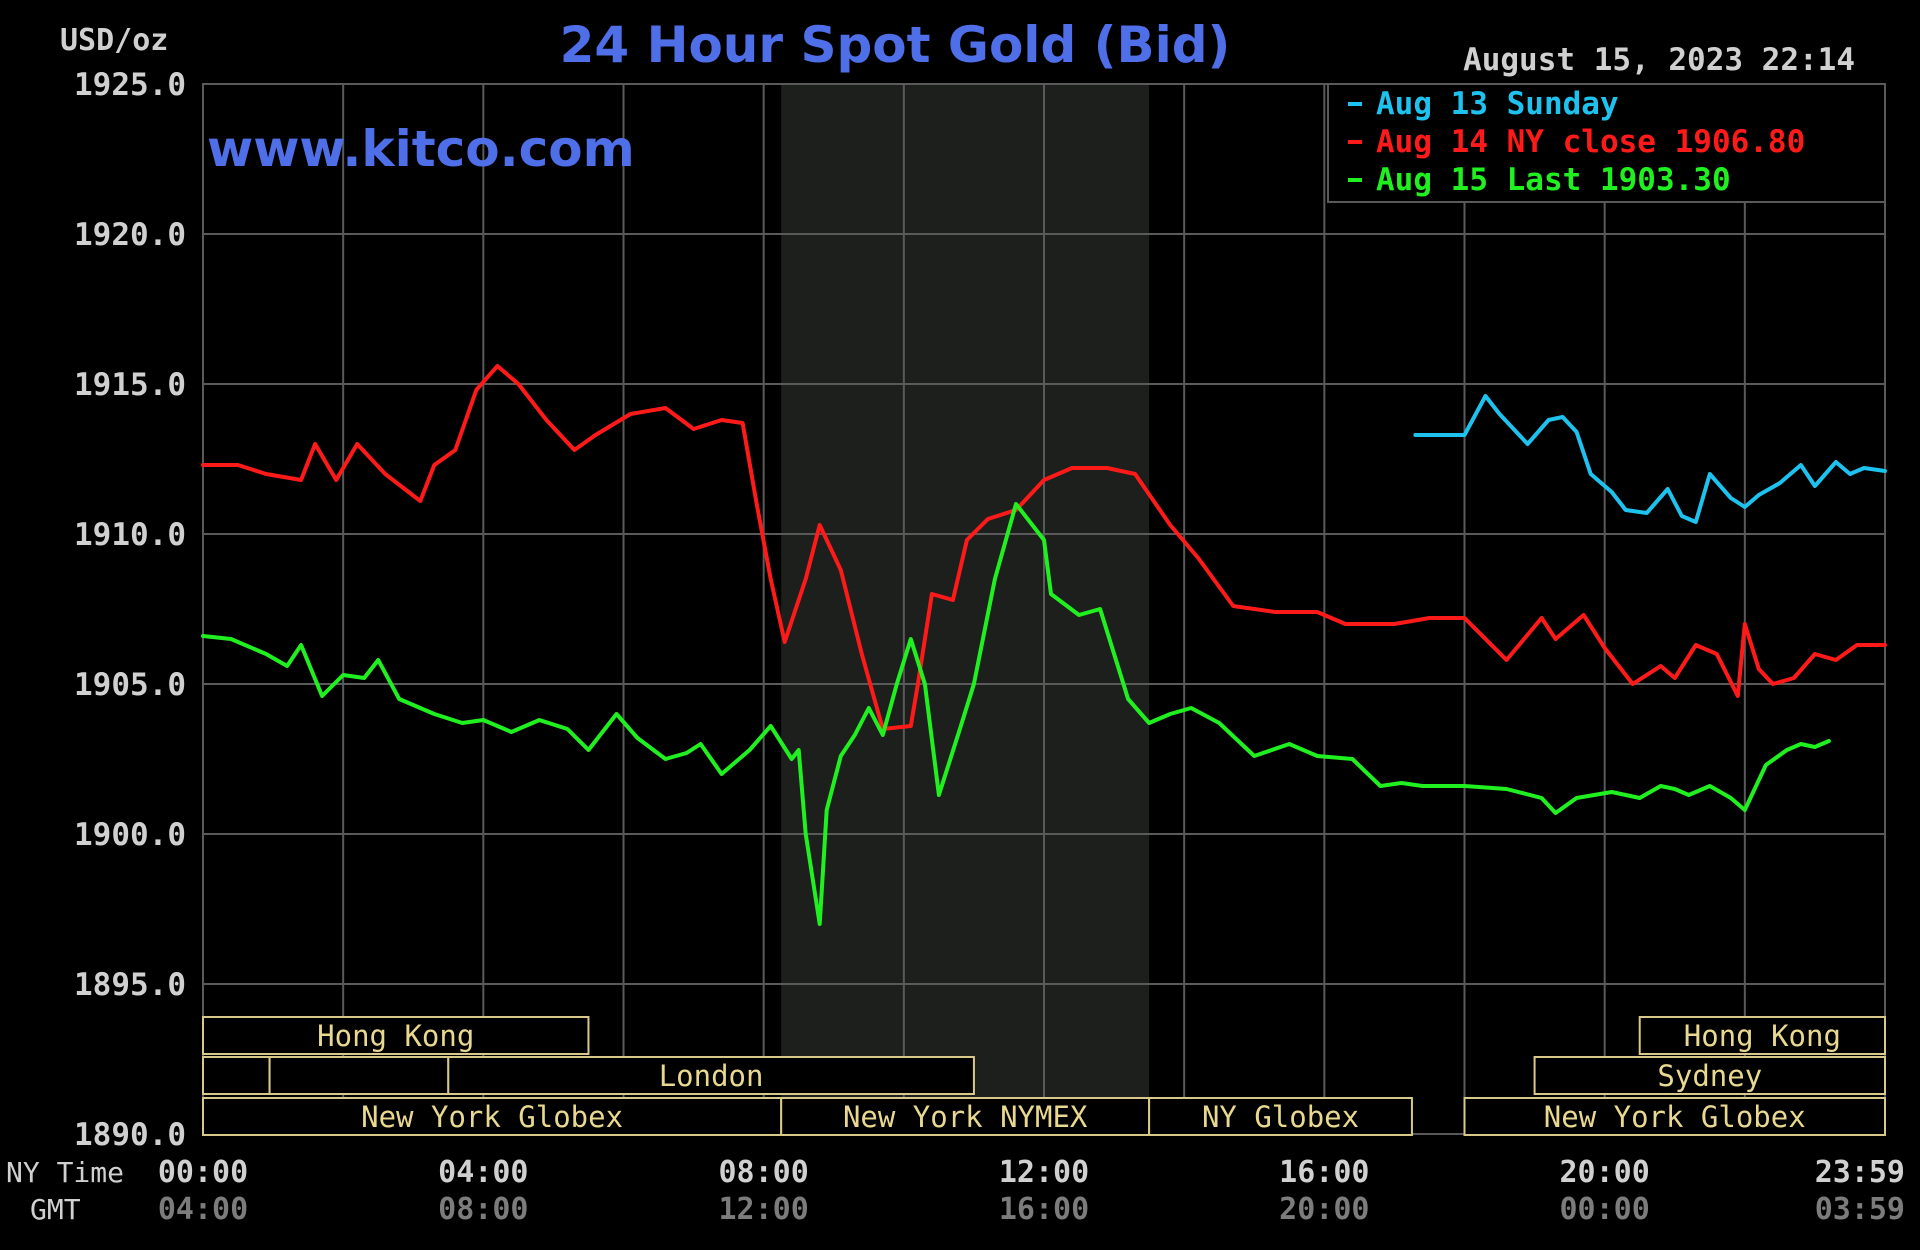 The width and height of the screenshot is (1920, 1250). I want to click on y-tick-label-5: 1900.0, so click(130, 835).